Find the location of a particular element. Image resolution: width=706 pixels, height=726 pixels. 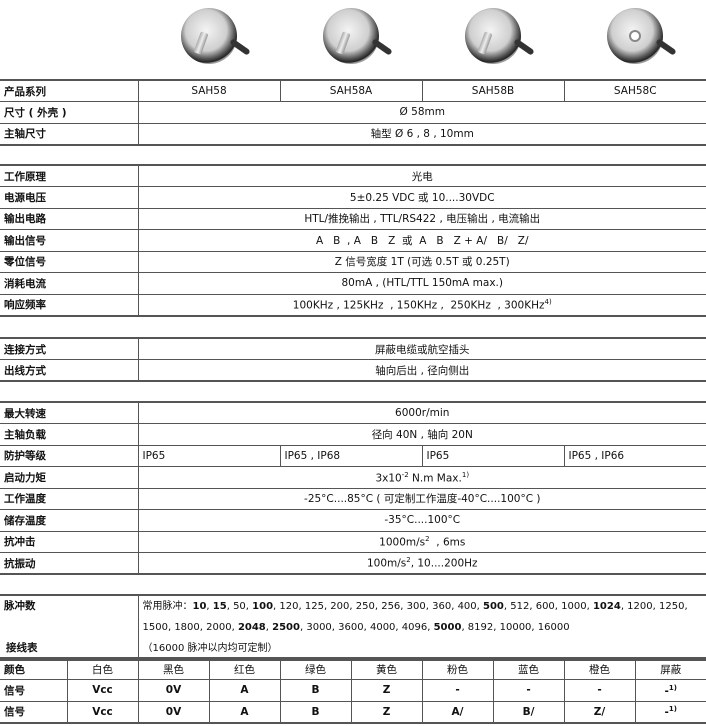

signal-text: A/ is located at coordinates (457, 711).